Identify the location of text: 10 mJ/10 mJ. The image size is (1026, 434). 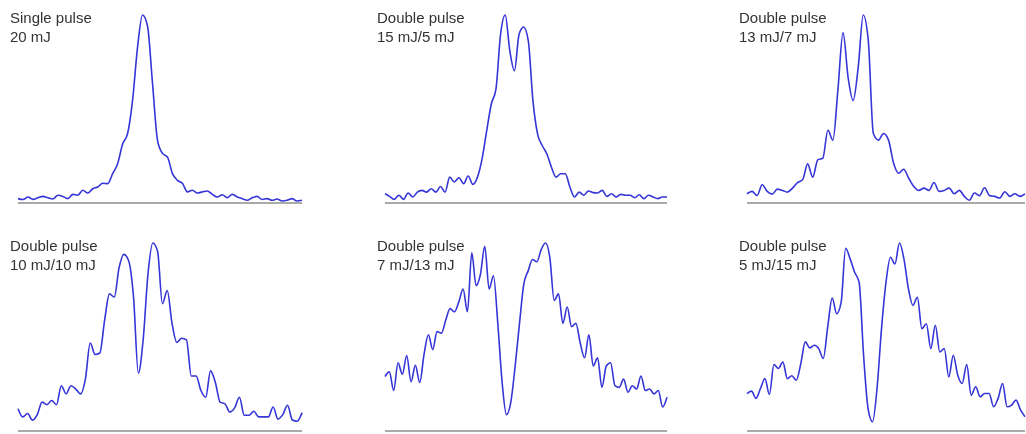
(53, 264).